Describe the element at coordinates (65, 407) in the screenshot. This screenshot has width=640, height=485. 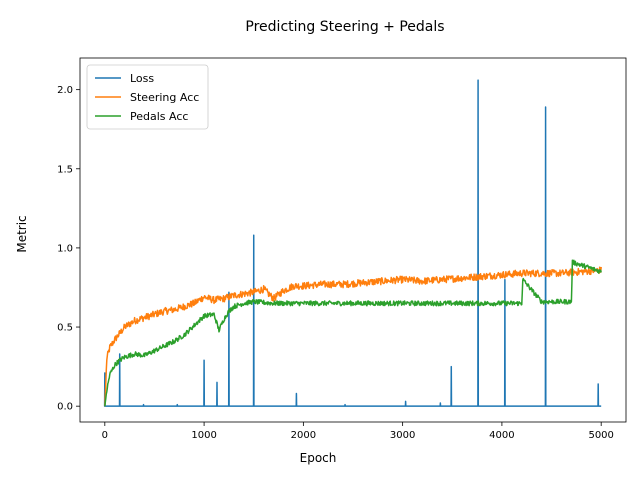
I see `y-tick-label: 0.0` at that location.